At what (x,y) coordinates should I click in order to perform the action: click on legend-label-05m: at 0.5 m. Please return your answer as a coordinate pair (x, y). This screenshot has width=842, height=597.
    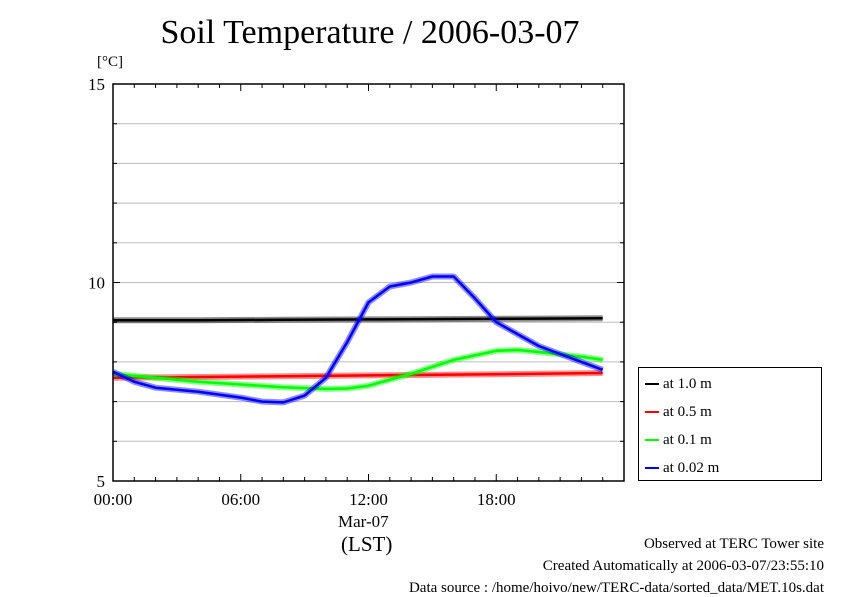
    Looking at the image, I should click on (687, 411).